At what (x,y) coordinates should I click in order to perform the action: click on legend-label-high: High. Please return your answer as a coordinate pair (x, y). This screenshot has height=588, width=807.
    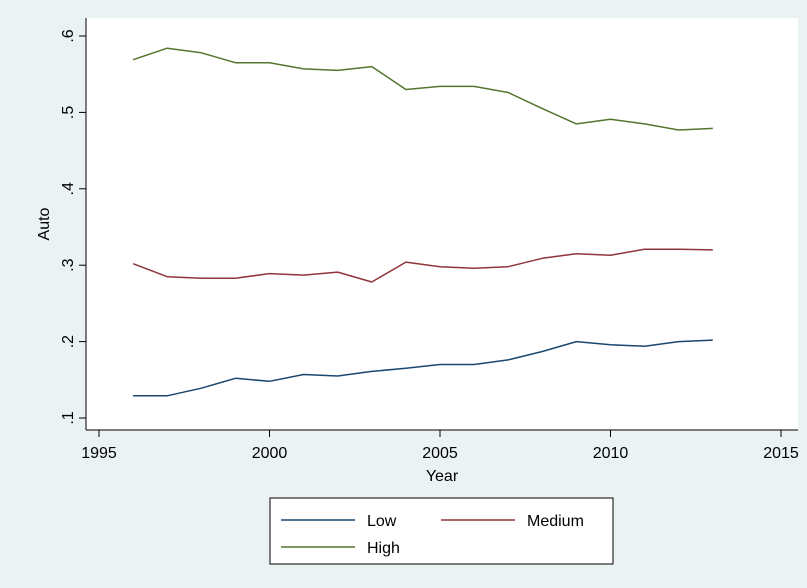
    Looking at the image, I should click on (383, 548).